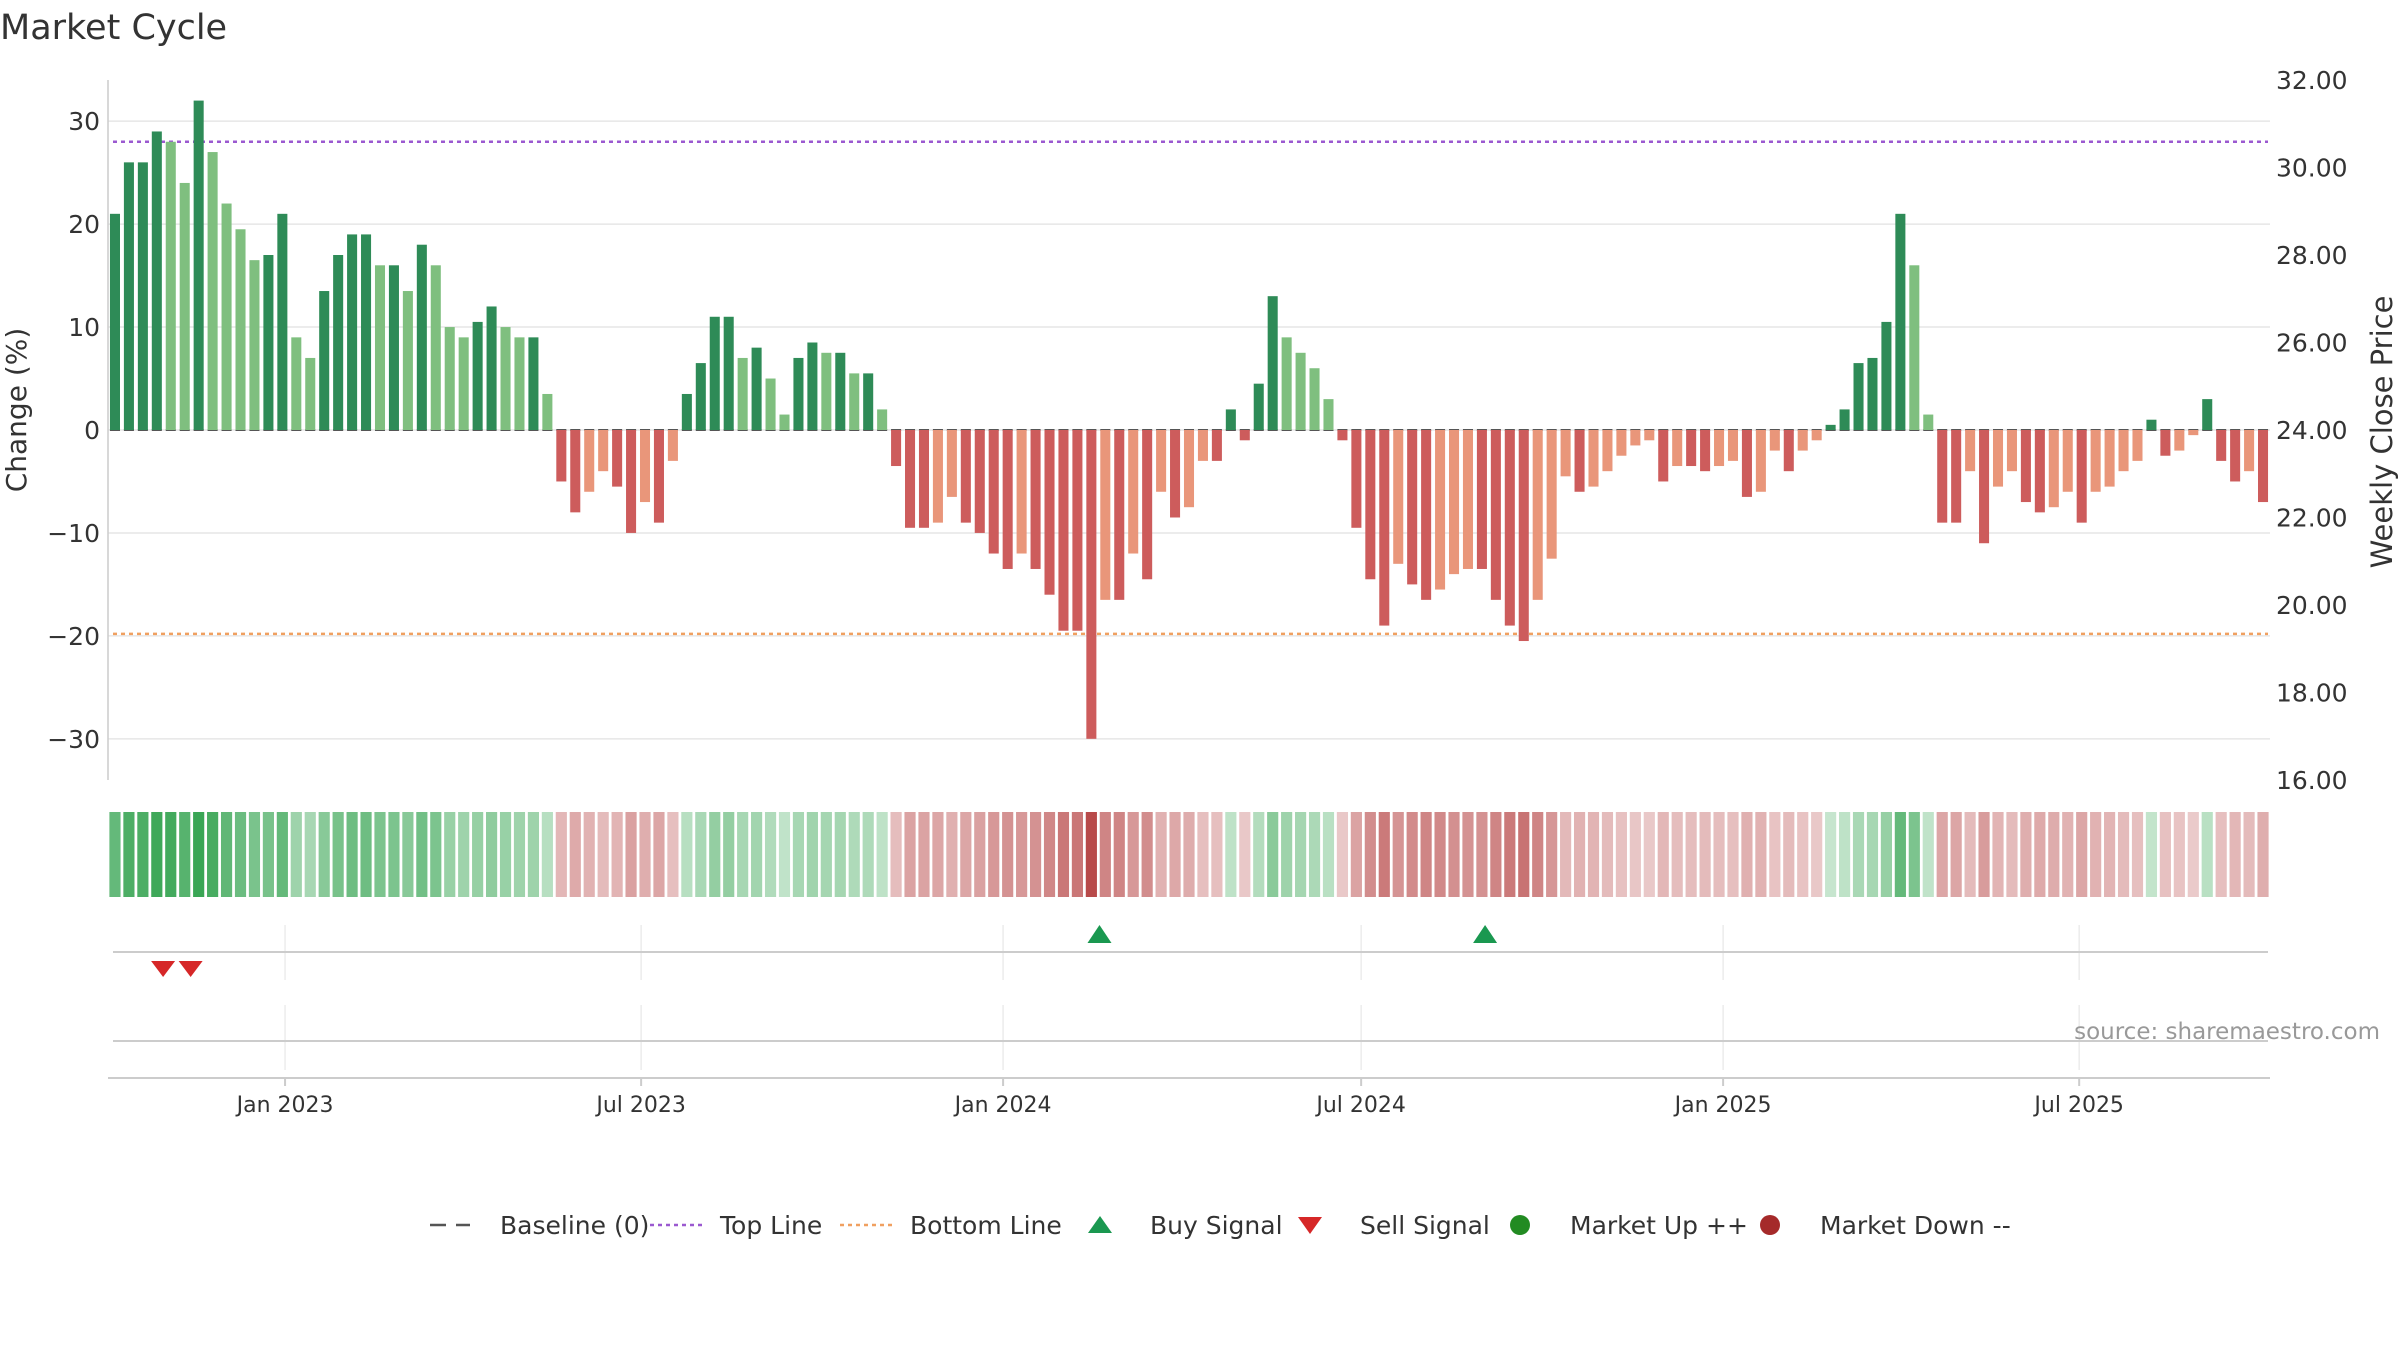 The height and width of the screenshot is (1350, 2400). I want to click on y2-tick-label: 24.00, so click(2312, 430).